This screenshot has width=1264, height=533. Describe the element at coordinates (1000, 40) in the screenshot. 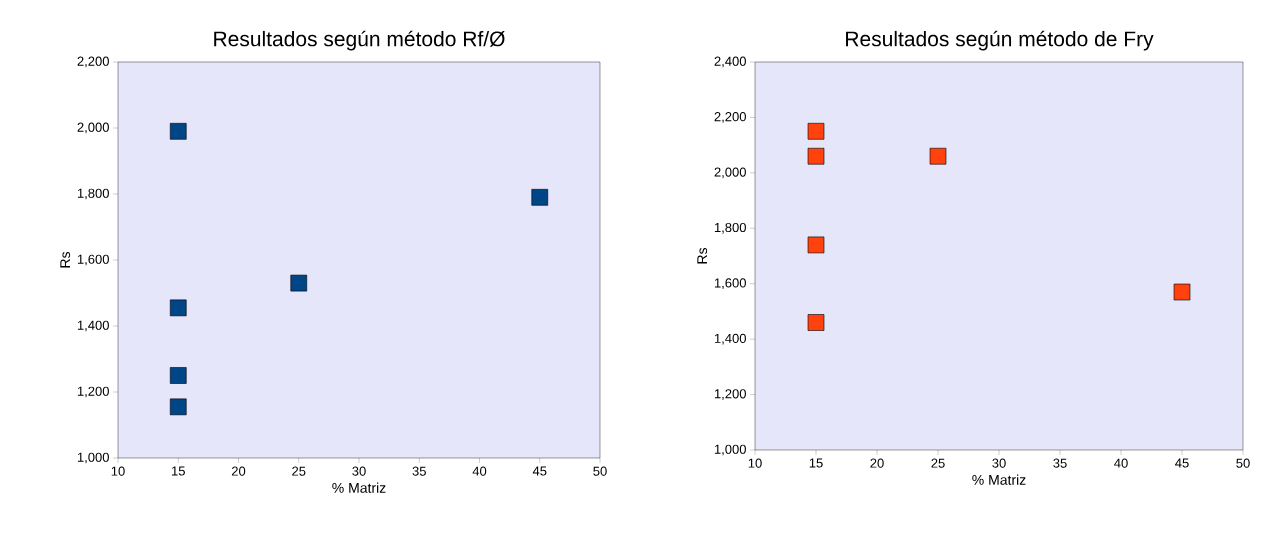

I see `chart-title: Resultados según método de Fry` at that location.